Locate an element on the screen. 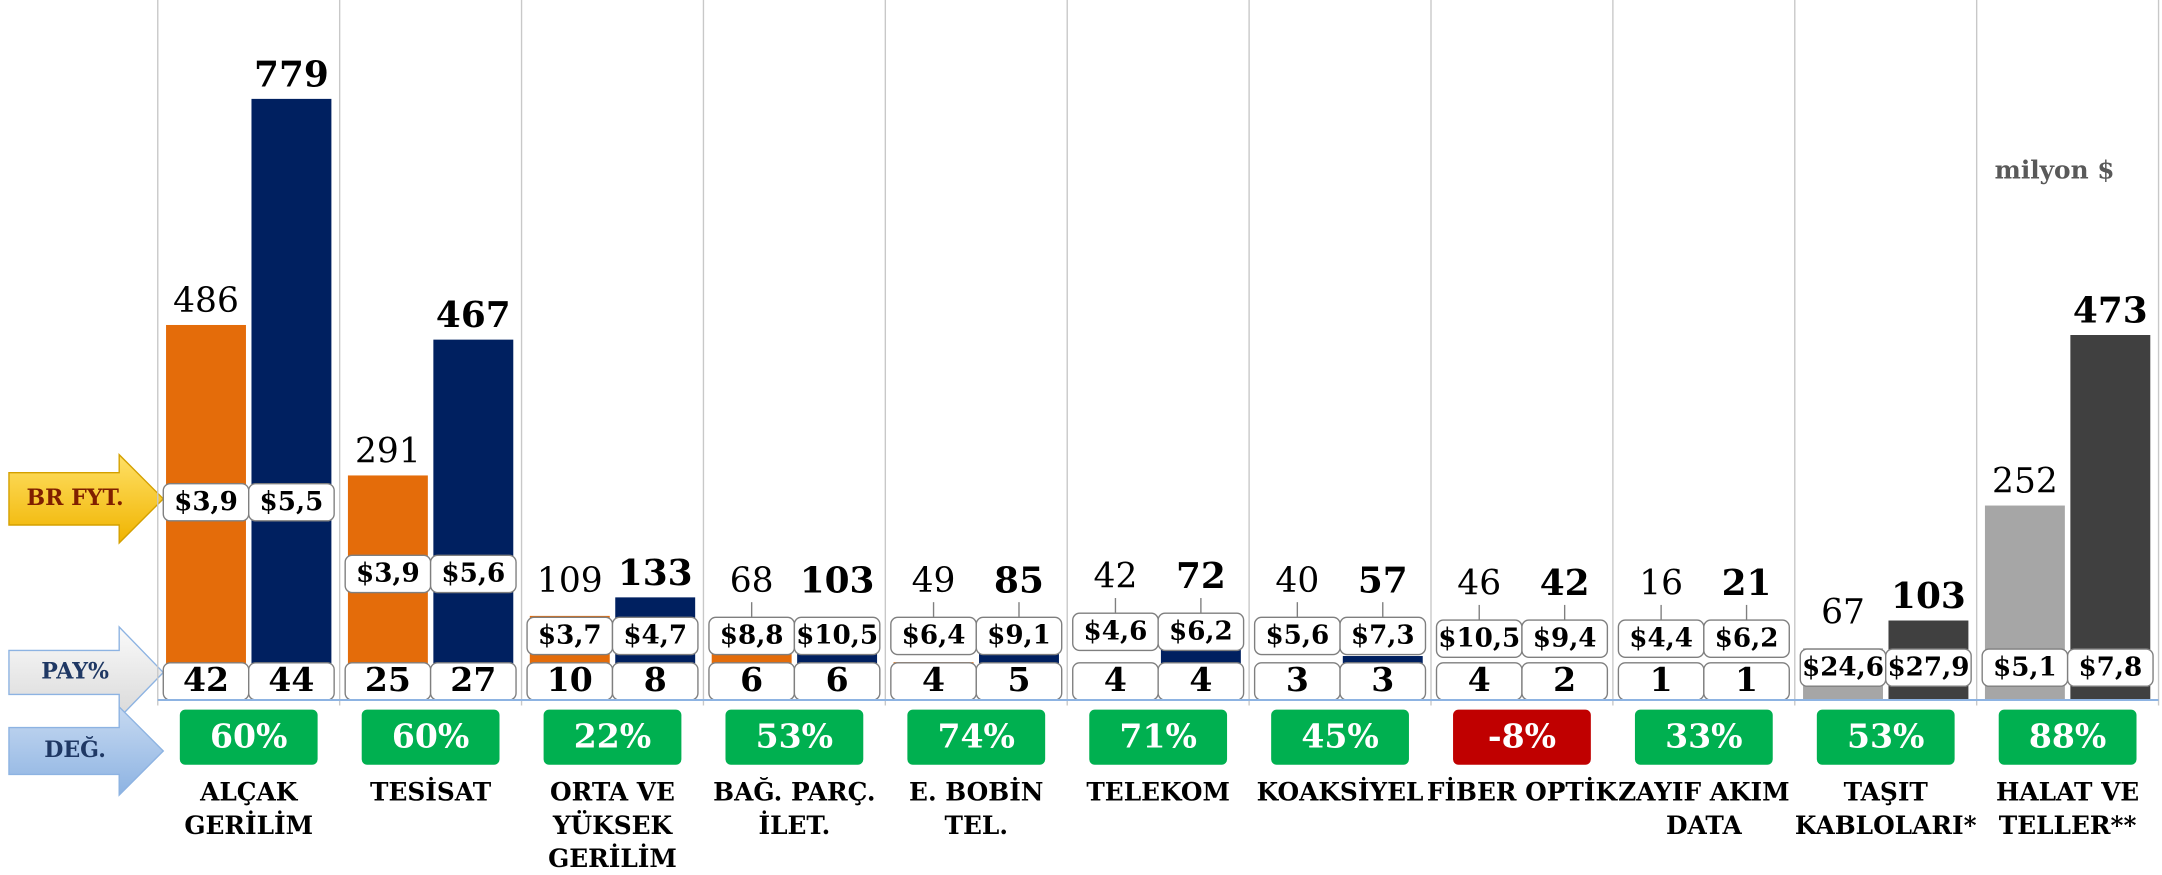 The height and width of the screenshot is (875, 2162). price-label: $5,1 is located at coordinates (2025, 666).